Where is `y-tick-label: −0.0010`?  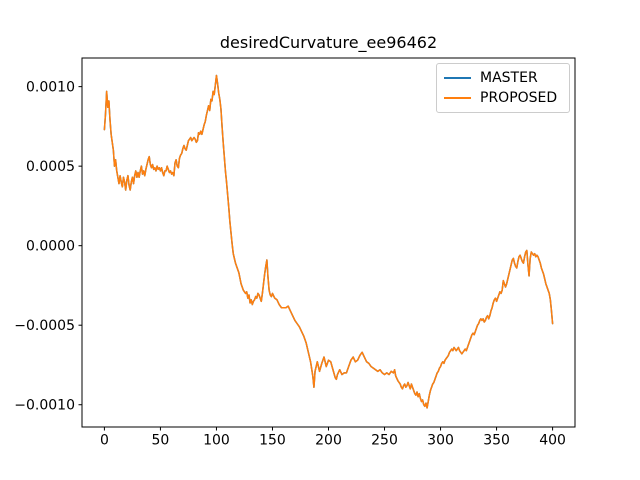 y-tick-label: −0.0010 is located at coordinates (44, 406).